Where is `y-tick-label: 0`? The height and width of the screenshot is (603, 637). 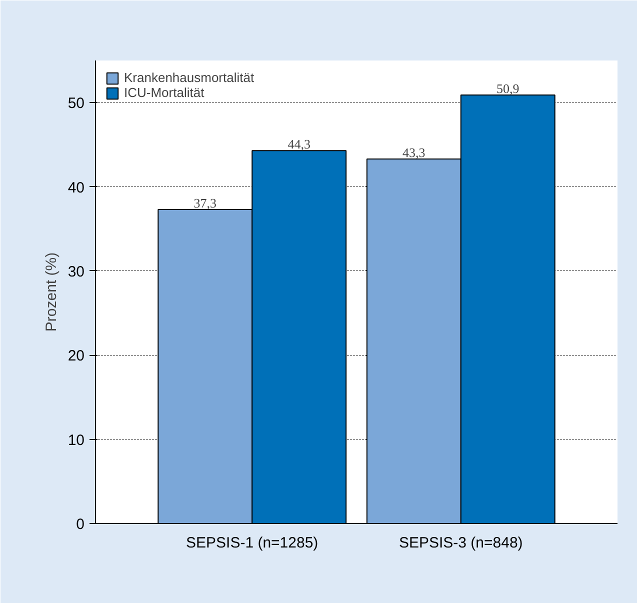 y-tick-label: 0 is located at coordinates (80, 524).